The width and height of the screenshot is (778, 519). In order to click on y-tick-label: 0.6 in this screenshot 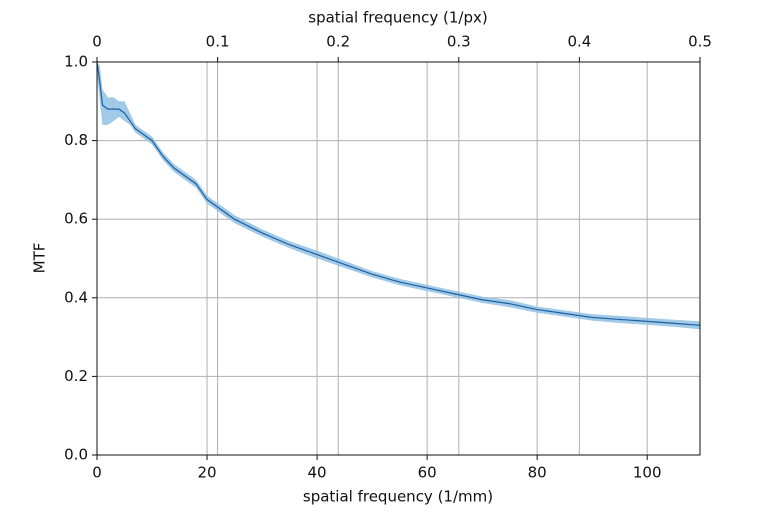, I will do `click(76, 219)`.